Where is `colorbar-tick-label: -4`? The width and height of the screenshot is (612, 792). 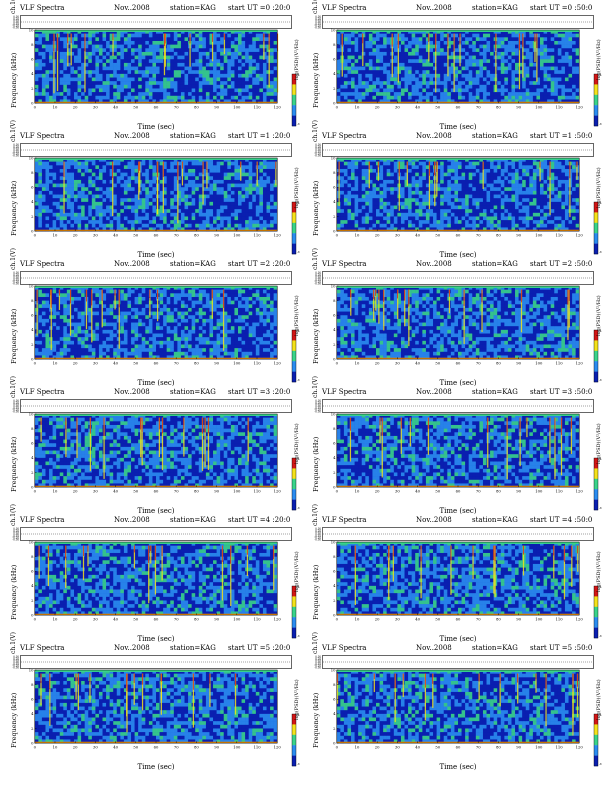 colorbar-tick-label: -4 is located at coordinates (600, 75).